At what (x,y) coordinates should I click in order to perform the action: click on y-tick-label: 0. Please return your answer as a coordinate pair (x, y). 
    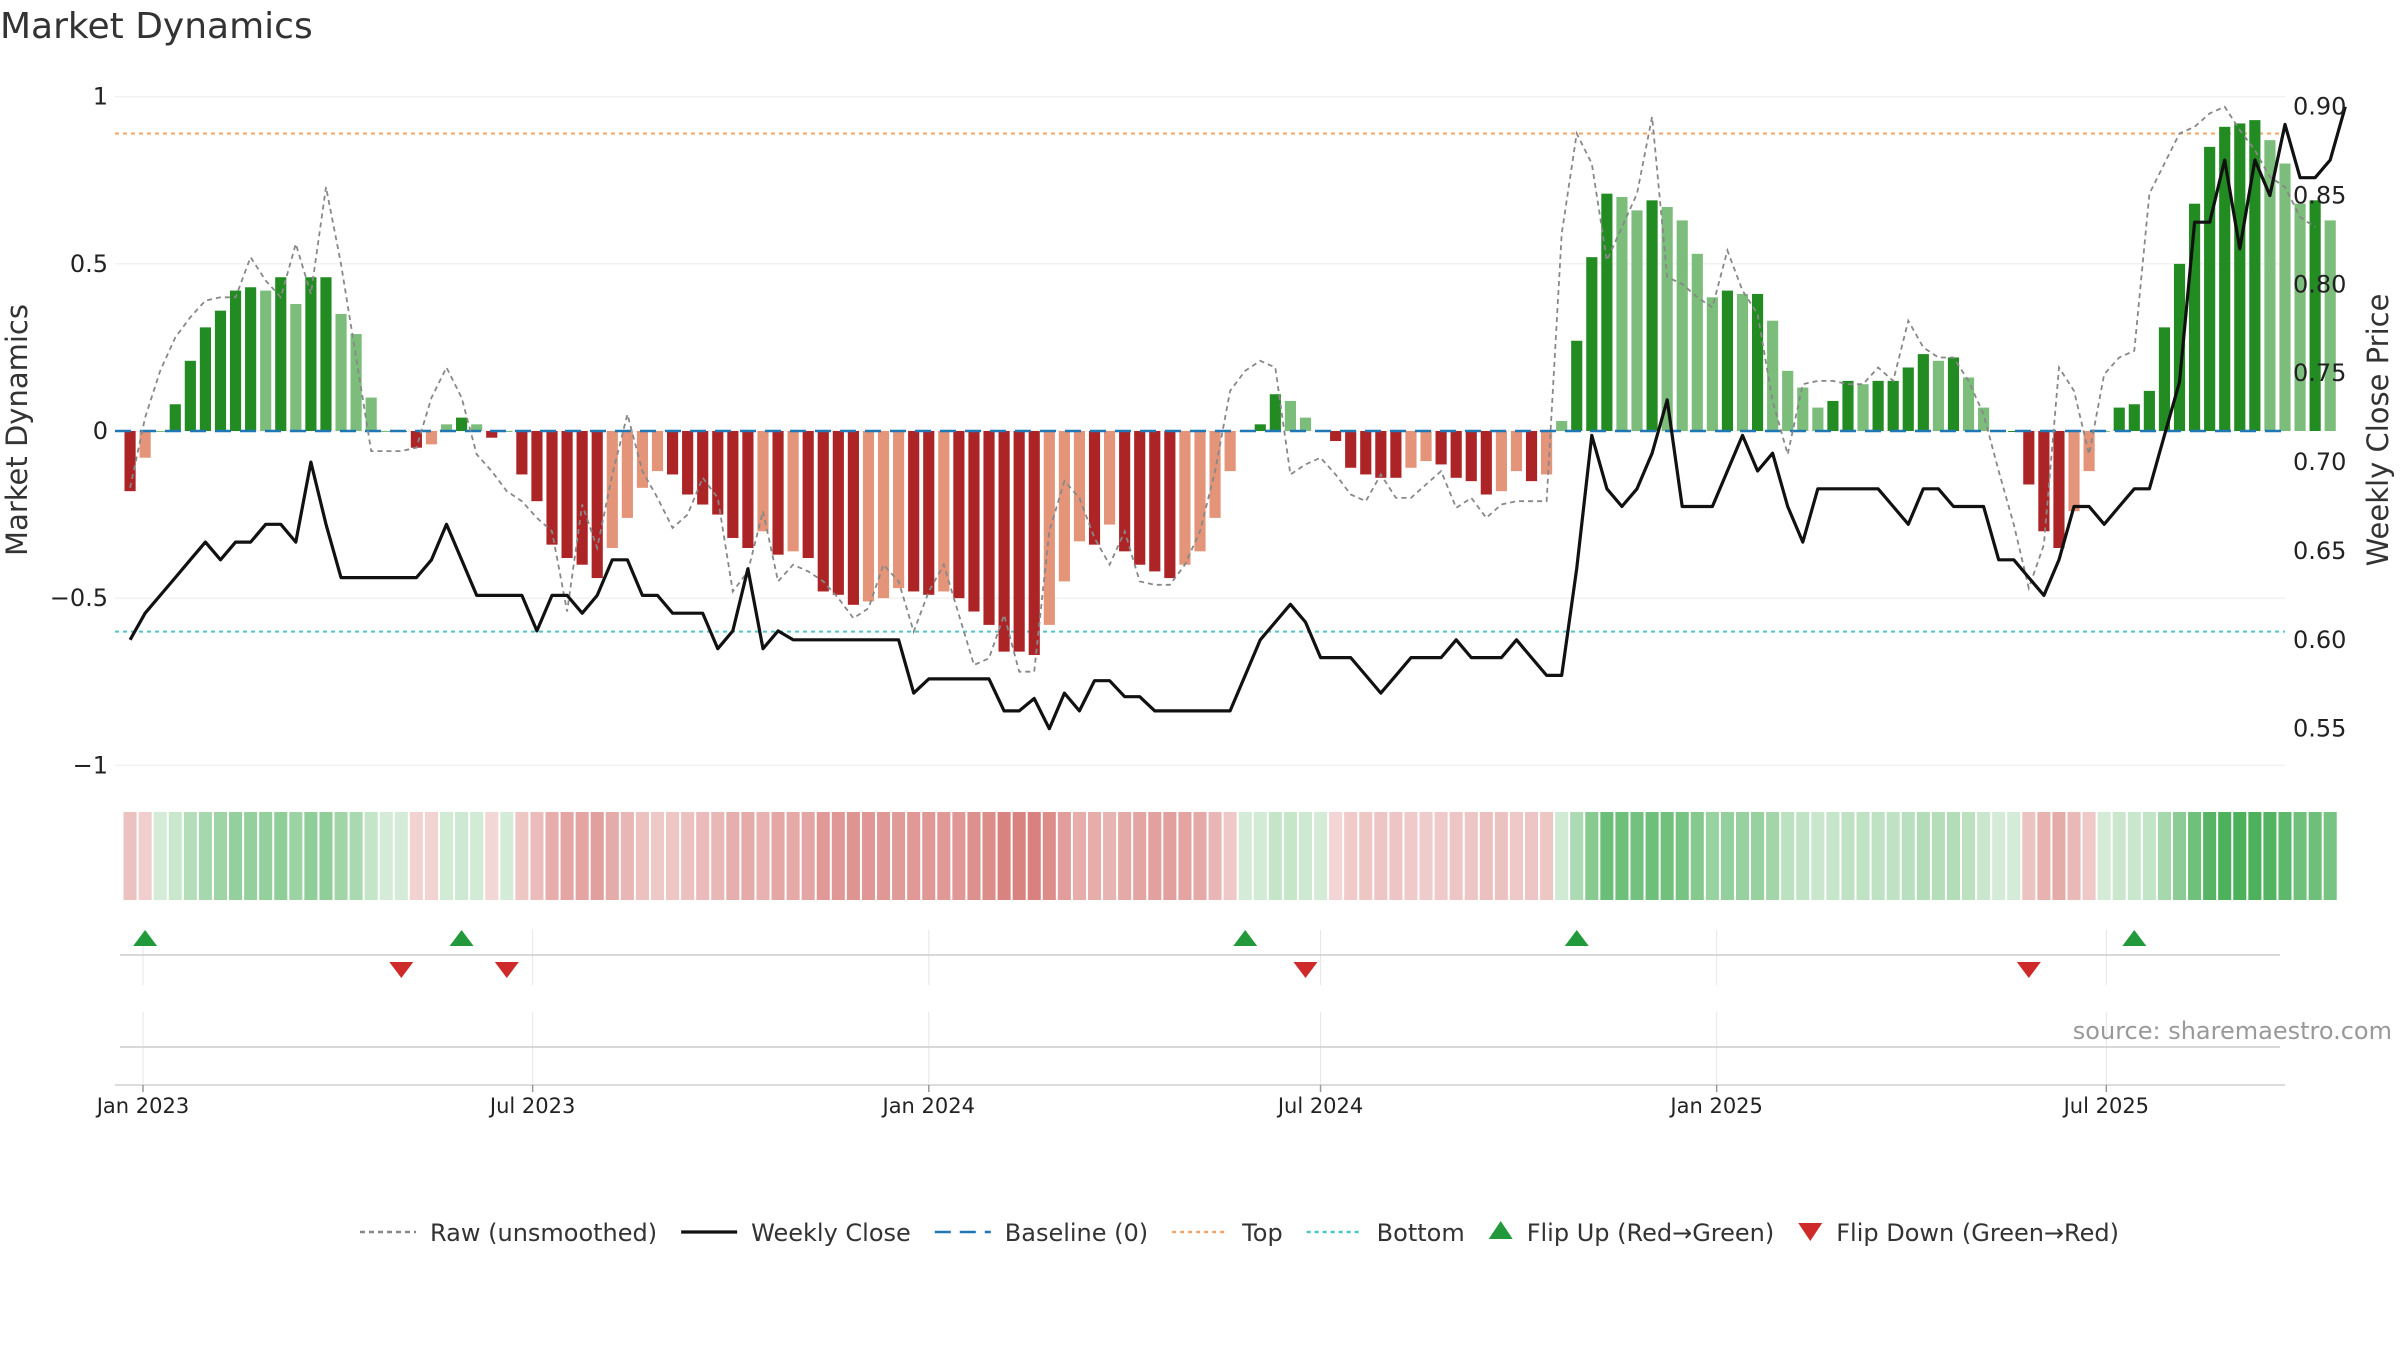
    Looking at the image, I should click on (100, 431).